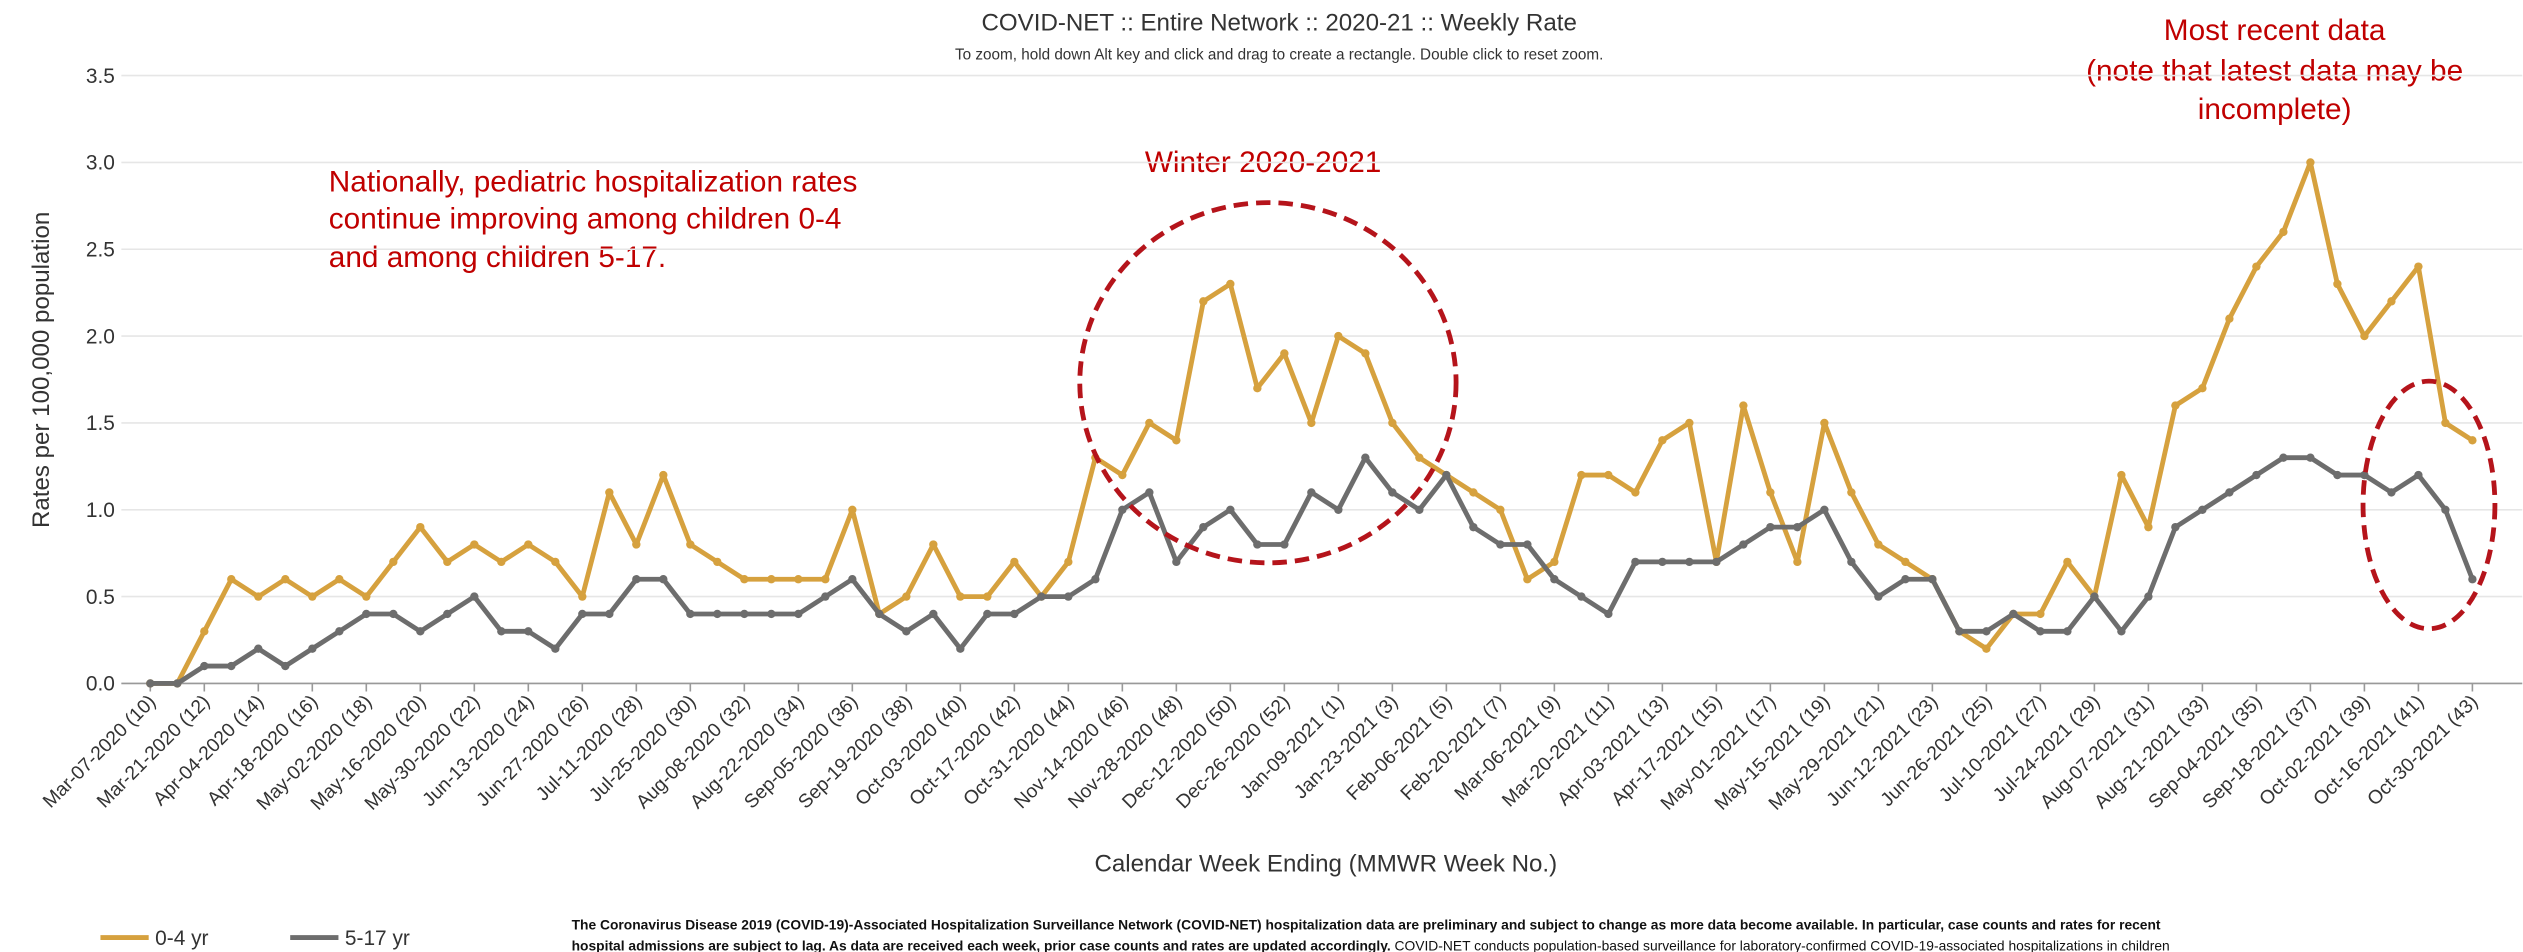  I want to click on y-tick-label: 1.0, so click(100, 510).